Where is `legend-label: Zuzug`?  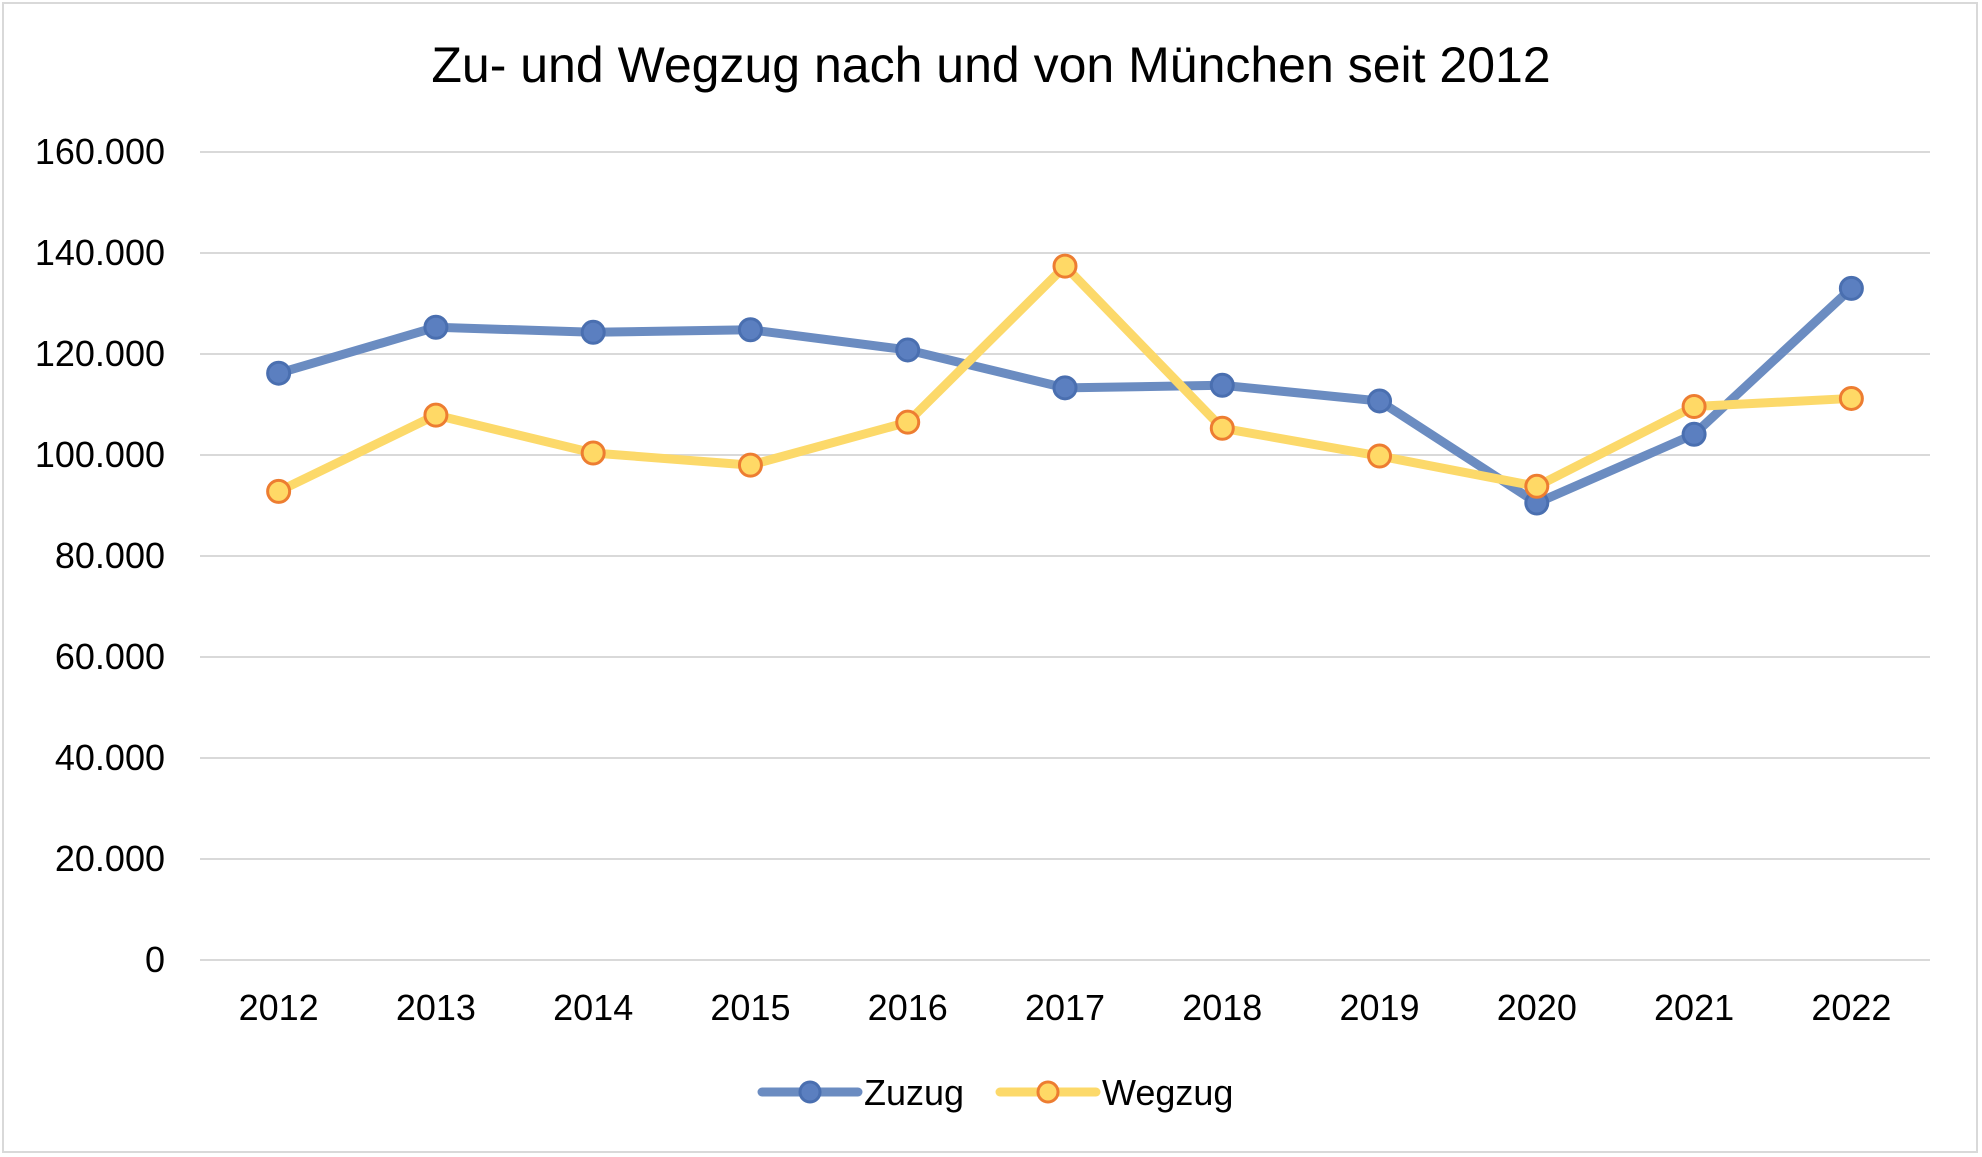 legend-label: Zuzug is located at coordinates (914, 1092).